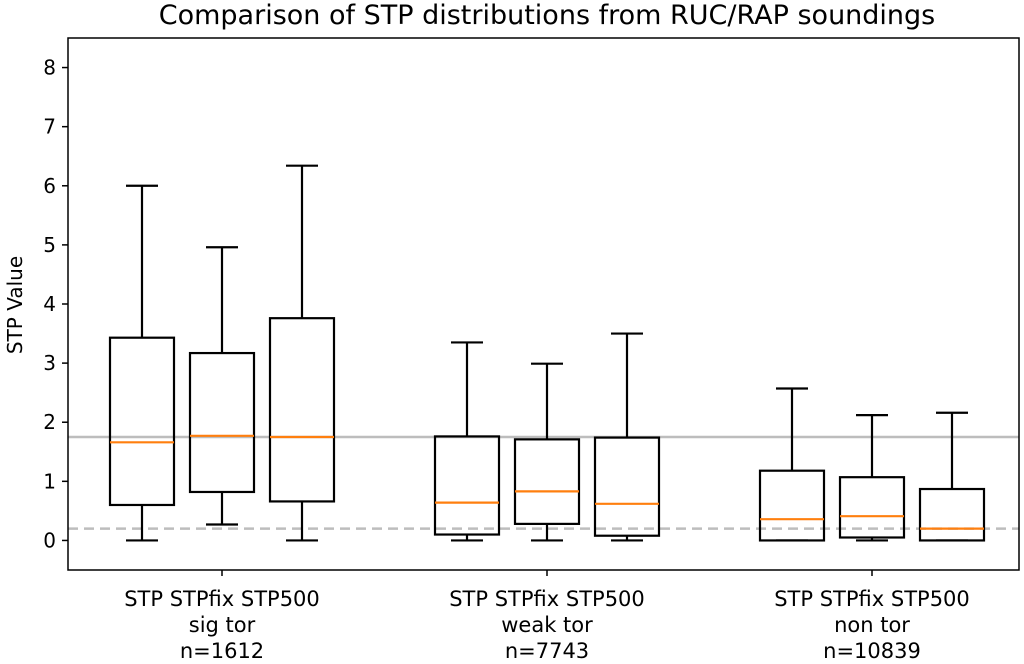 This screenshot has width=1024, height=664. Describe the element at coordinates (15, 305) in the screenshot. I see `y-axis-label: STP Value` at that location.